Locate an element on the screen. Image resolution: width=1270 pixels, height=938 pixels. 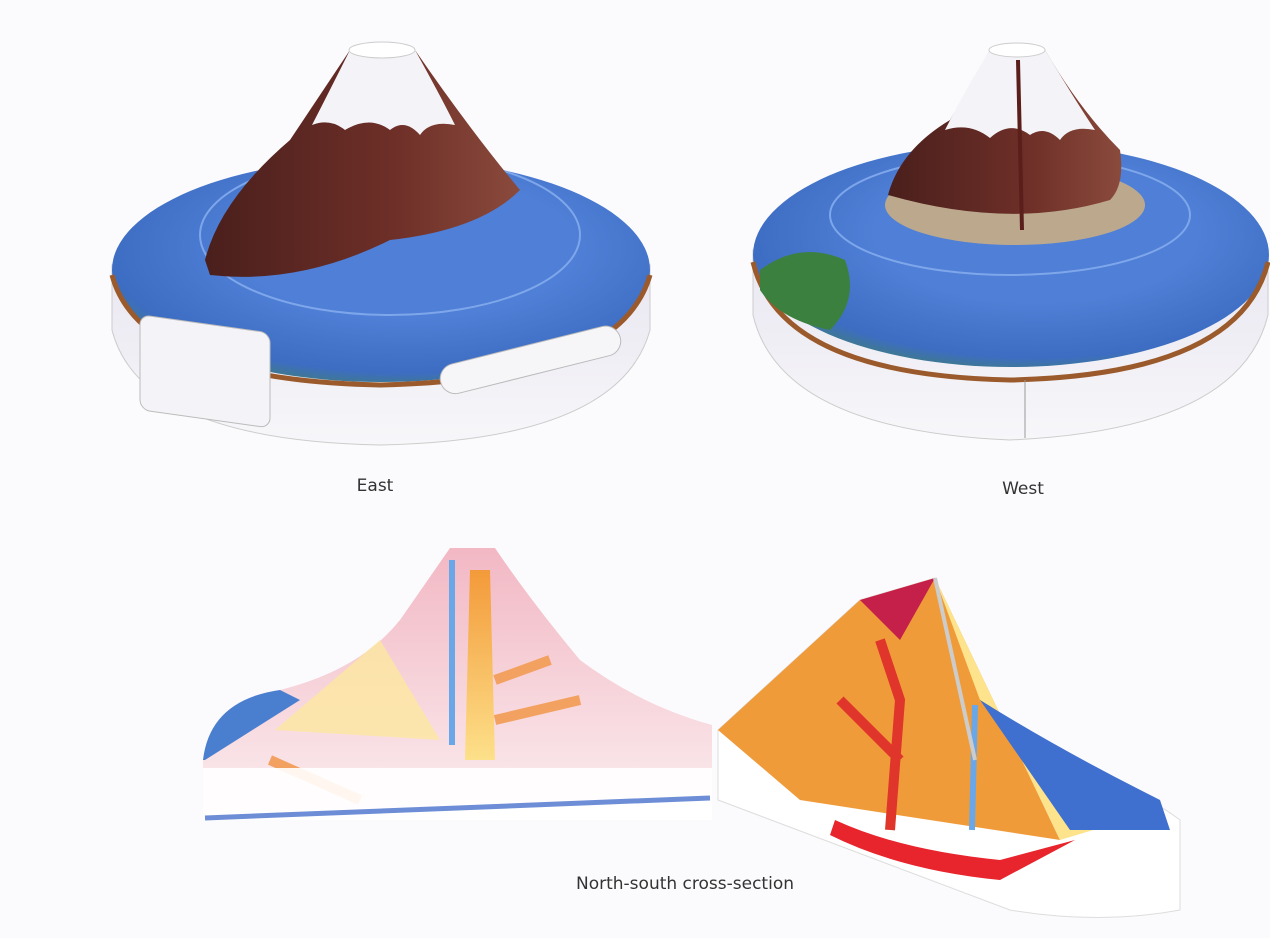
west-label: West is located at coordinates (1023, 489).